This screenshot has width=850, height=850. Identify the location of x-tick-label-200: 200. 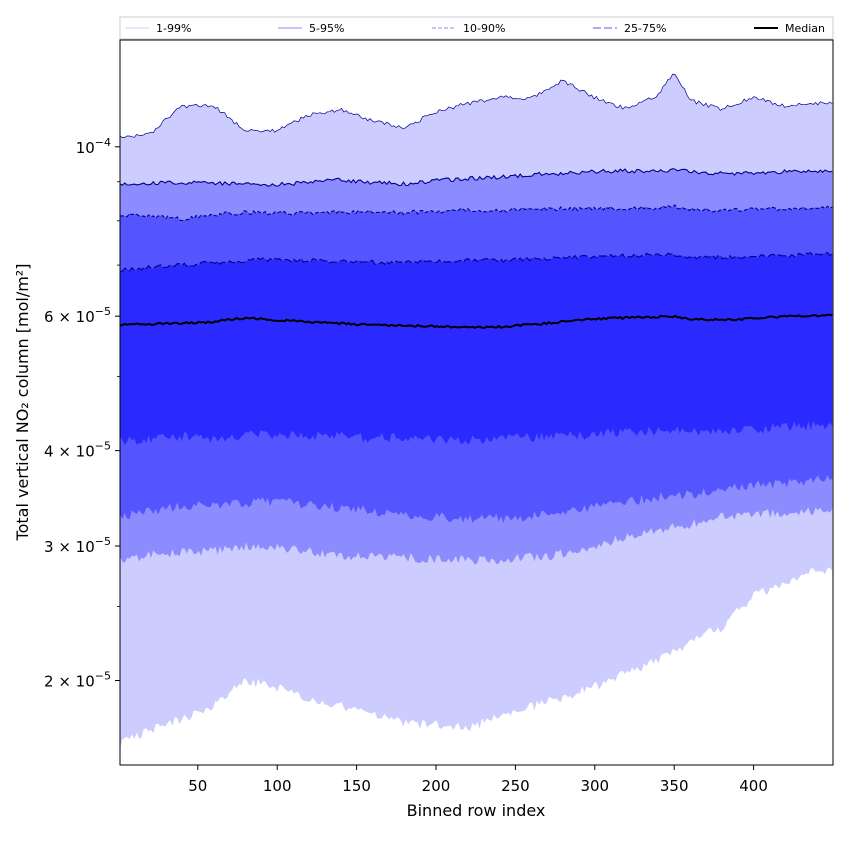
(436, 786).